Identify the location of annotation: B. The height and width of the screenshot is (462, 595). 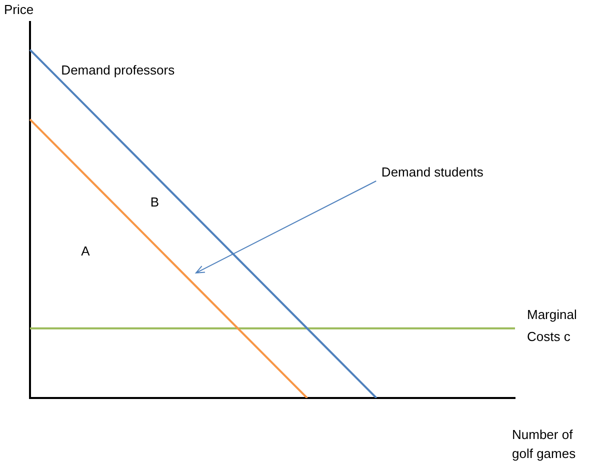
(155, 202).